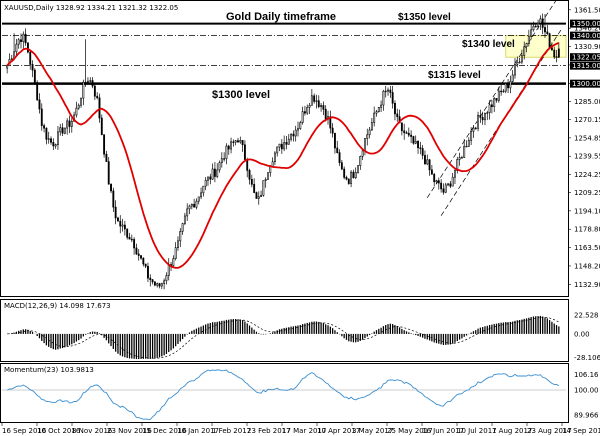 The image size is (600, 436). I want to click on x-tick-label: 15 Dec 2016, so click(164, 431).